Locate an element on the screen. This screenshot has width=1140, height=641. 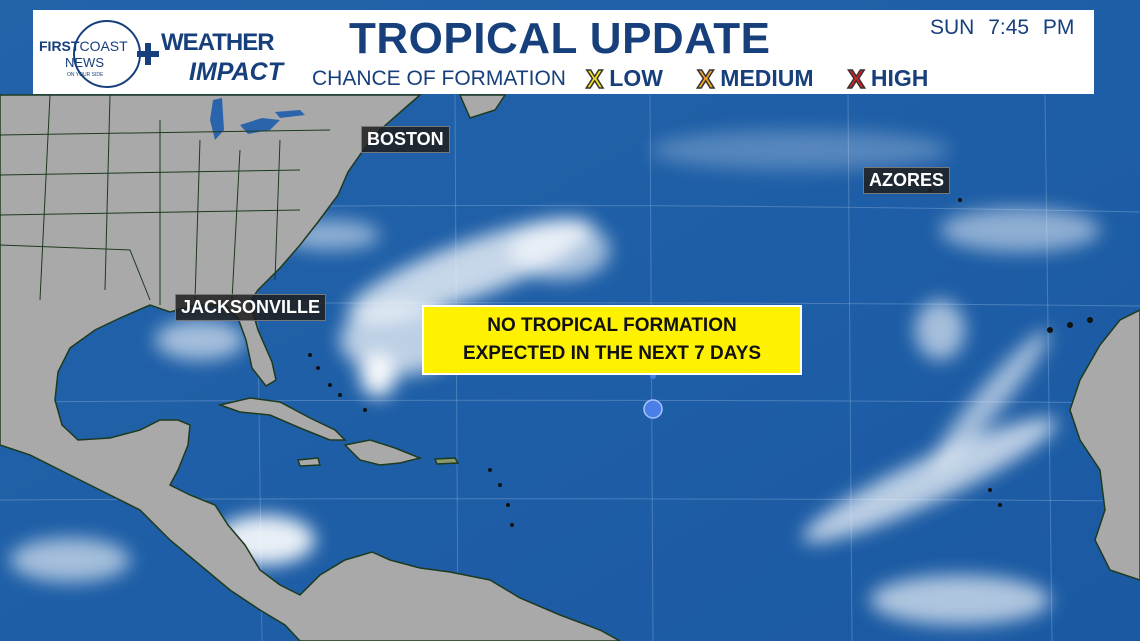
notice-line-2: EXPECTED IN THE NEXT 7 DAYS is located at coordinates (612, 353).